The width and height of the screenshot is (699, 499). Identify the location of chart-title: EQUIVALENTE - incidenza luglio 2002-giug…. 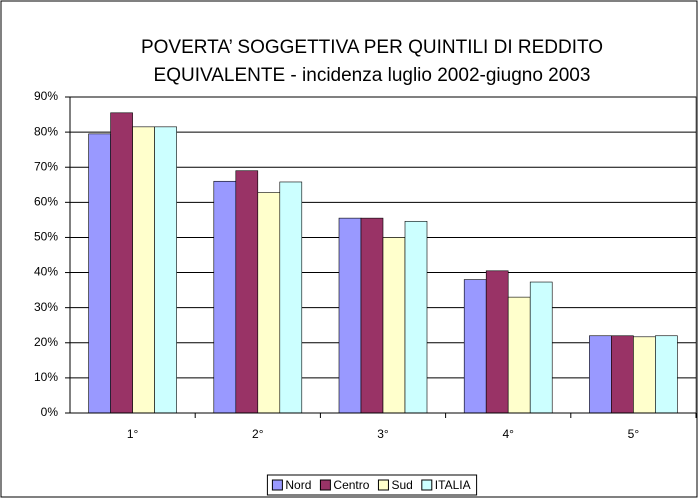
(372, 75).